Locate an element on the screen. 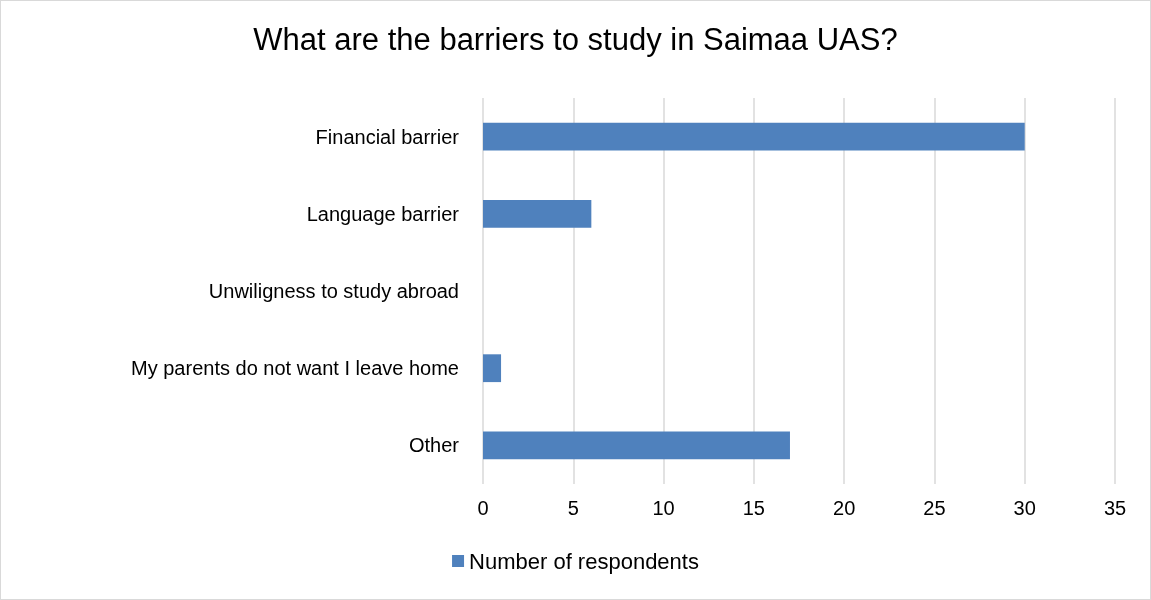 This screenshot has width=1151, height=600. x-tick-label: 20 is located at coordinates (844, 508).